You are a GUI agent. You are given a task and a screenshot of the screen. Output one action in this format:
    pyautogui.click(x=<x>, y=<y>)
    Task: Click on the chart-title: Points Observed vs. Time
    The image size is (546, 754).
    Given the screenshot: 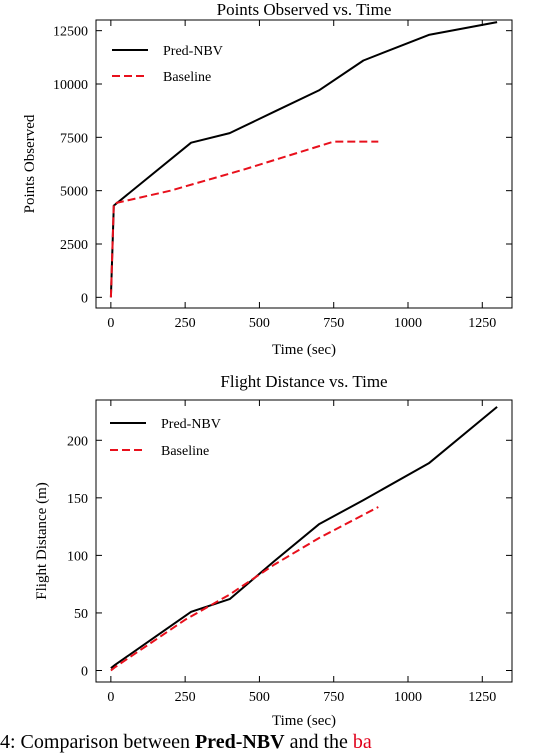 What is the action you would take?
    pyautogui.click(x=304, y=9)
    